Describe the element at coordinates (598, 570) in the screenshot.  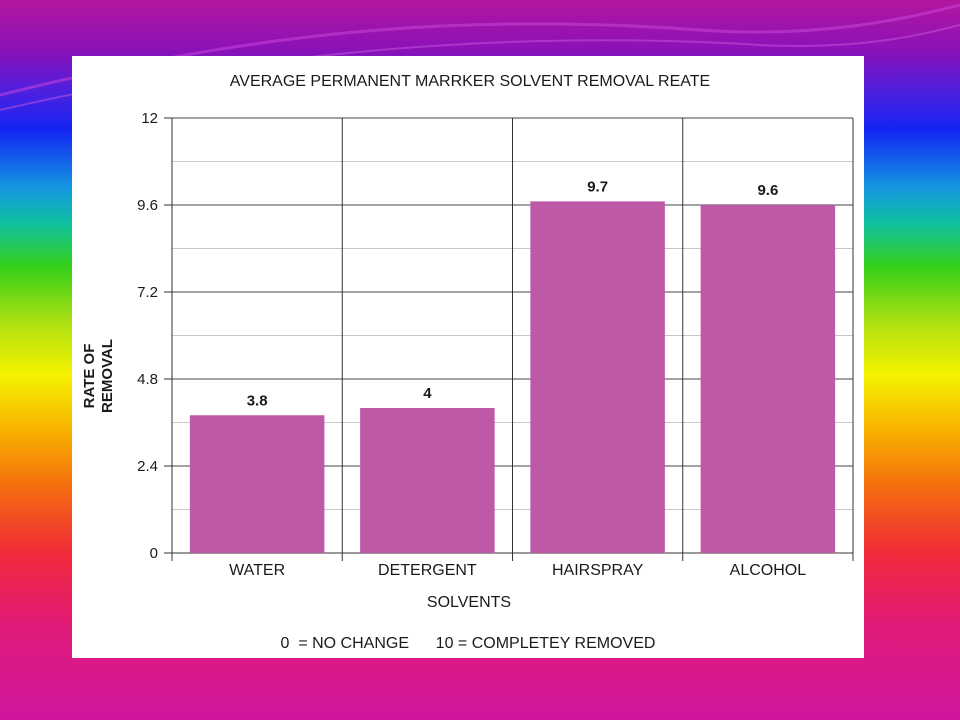
I see `x-tick-label: HAIRSPRAY` at that location.